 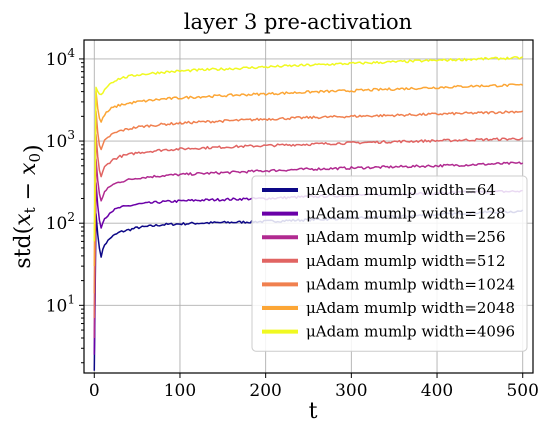 What do you see at coordinates (60, 222) in the screenshot?
I see `y-tick-label: 10²` at bounding box center [60, 222].